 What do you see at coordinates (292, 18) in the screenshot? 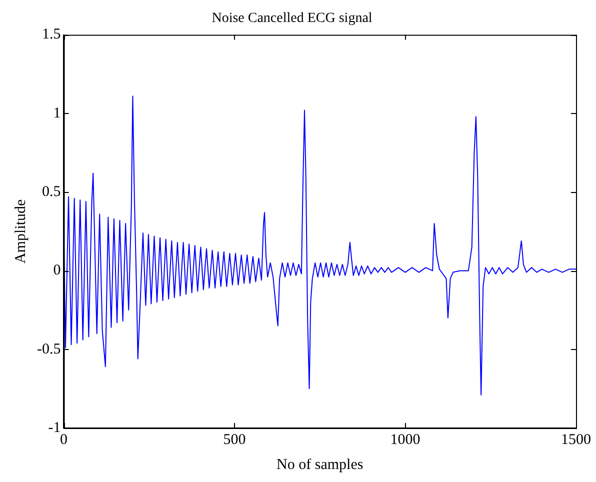
I see `chart-title: Noise Cancelled ECG signal` at bounding box center [292, 18].